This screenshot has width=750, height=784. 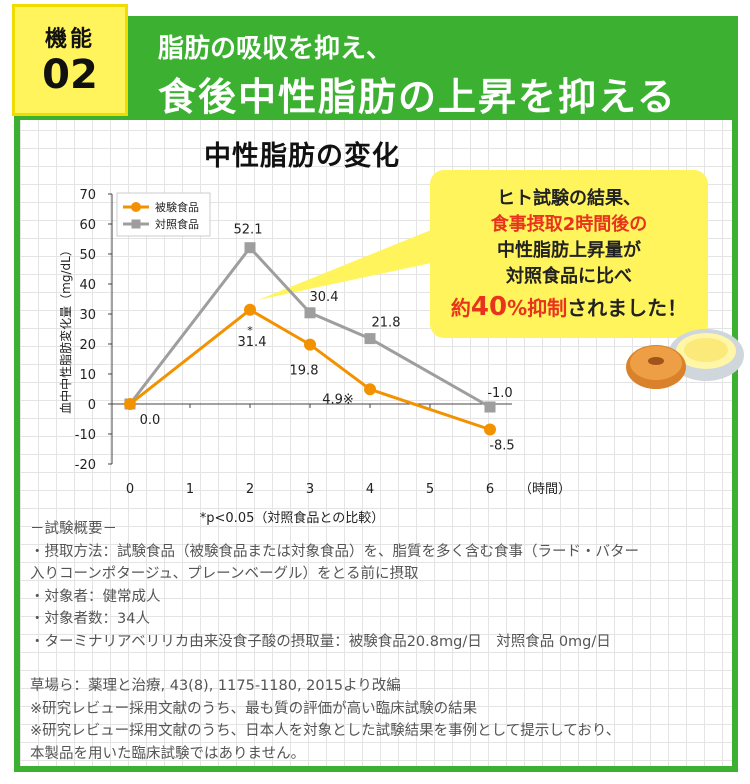 What do you see at coordinates (85, 435) in the screenshot?
I see `y-tick-label: -10` at bounding box center [85, 435].